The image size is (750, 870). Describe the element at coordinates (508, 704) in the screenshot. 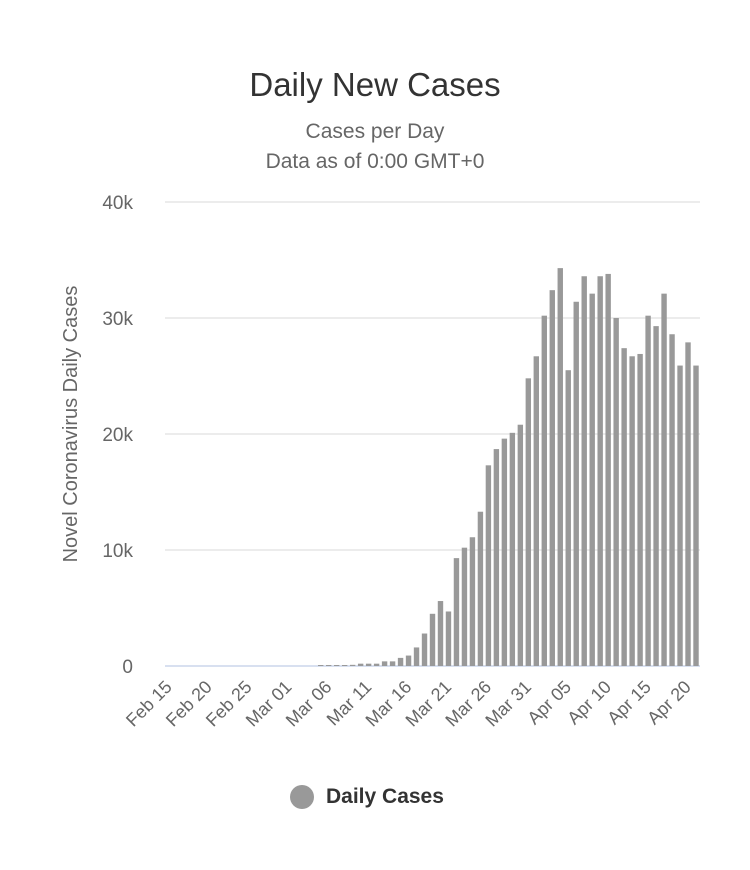

I see `x-tick-label: Mar 31` at that location.